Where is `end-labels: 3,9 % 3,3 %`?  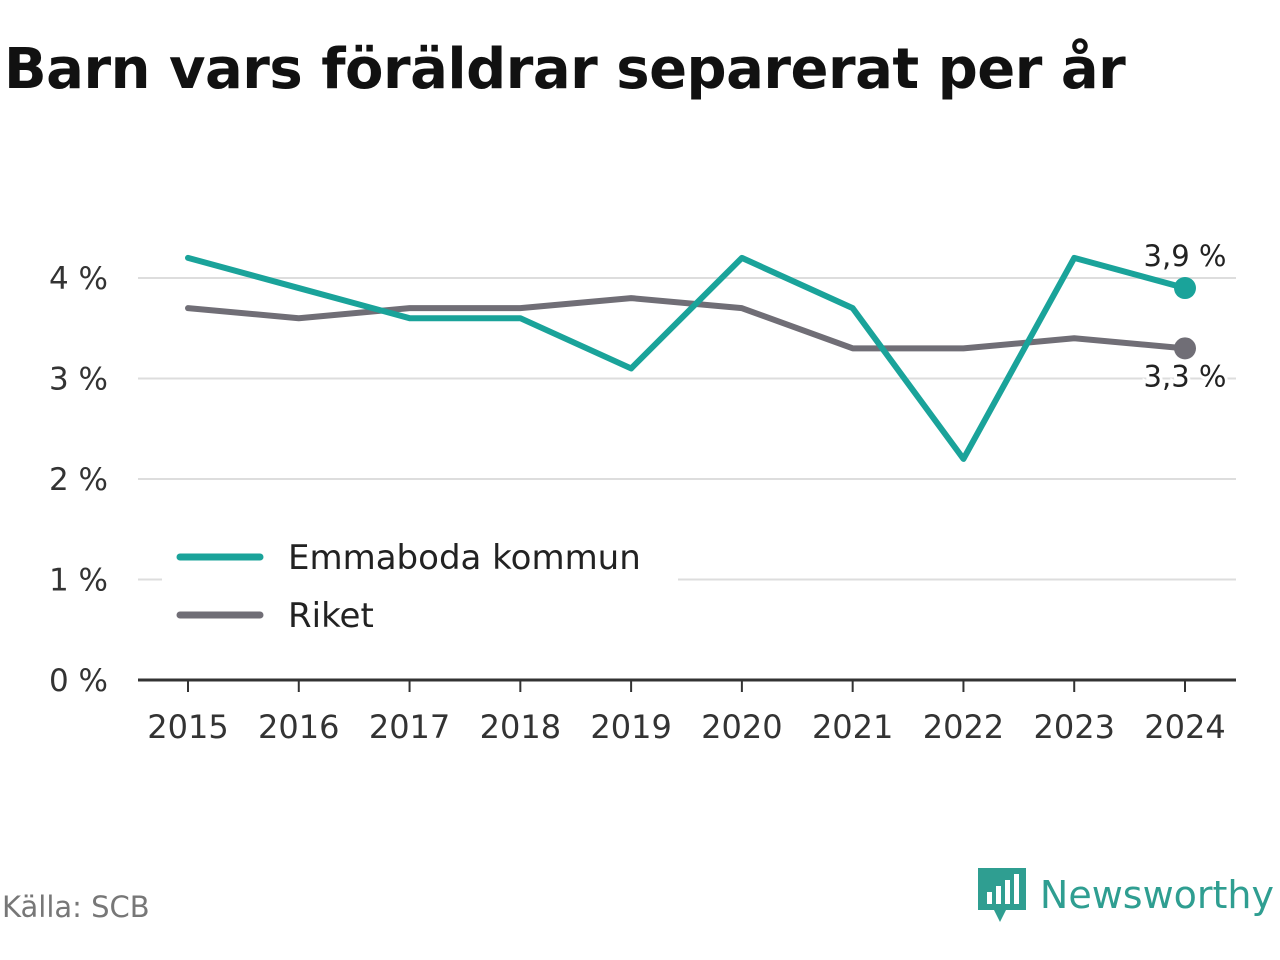 end-labels: 3,9 % 3,3 % is located at coordinates (1185, 316).